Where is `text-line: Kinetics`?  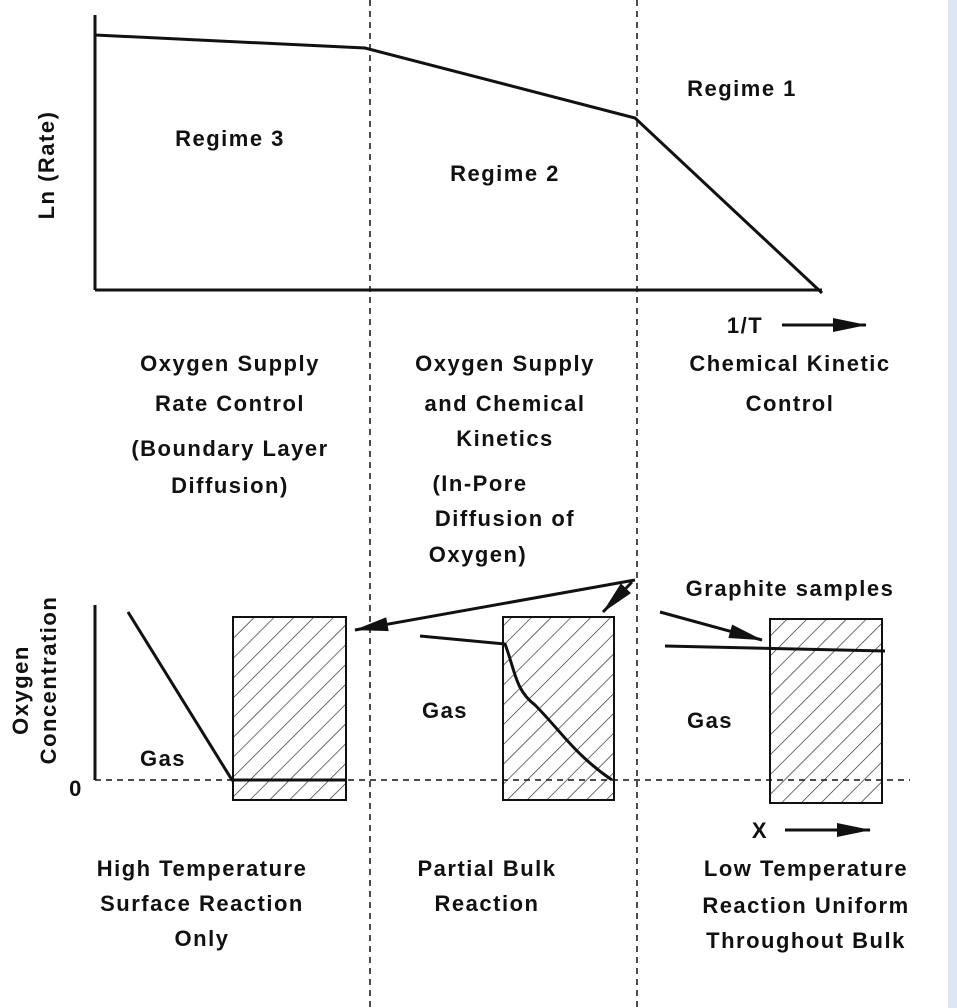 text-line: Kinetics is located at coordinates (505, 438).